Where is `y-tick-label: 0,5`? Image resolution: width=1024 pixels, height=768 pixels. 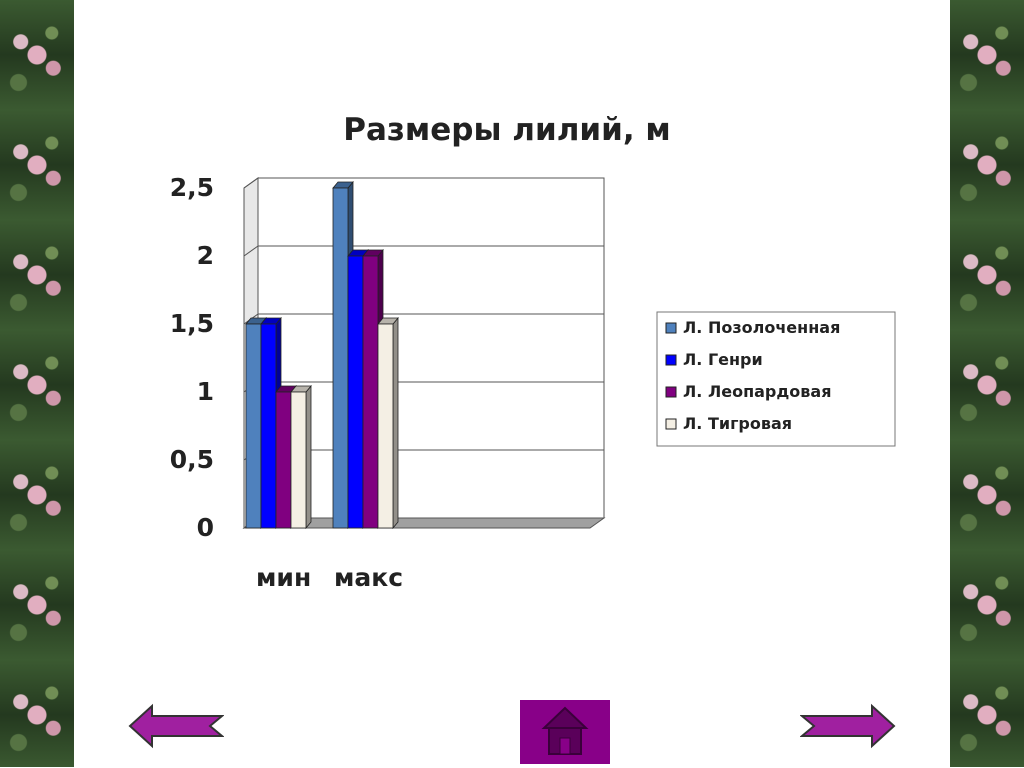
y-tick-label: 0,5 is located at coordinates (192, 459).